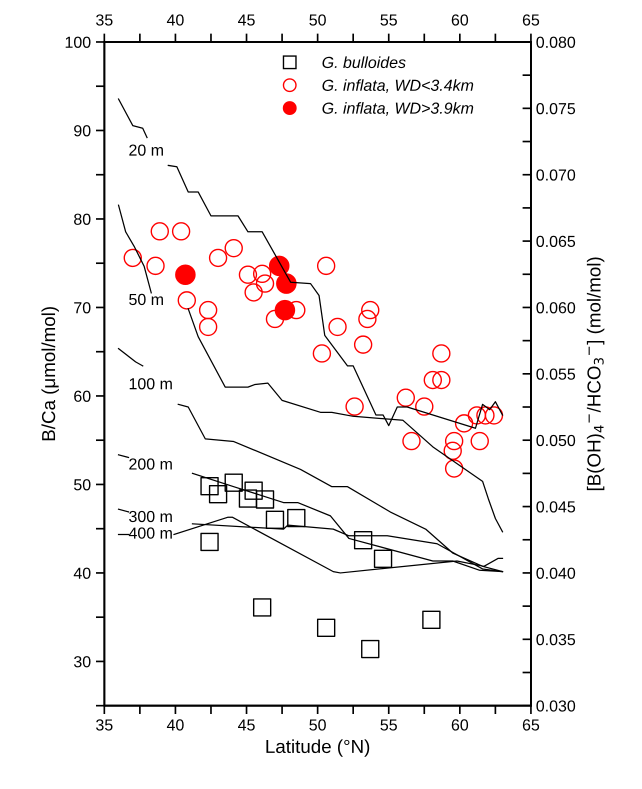 The width and height of the screenshot is (642, 789). What do you see at coordinates (556, 640) in the screenshot?
I see `y2-tick-label: 0.035` at bounding box center [556, 640].